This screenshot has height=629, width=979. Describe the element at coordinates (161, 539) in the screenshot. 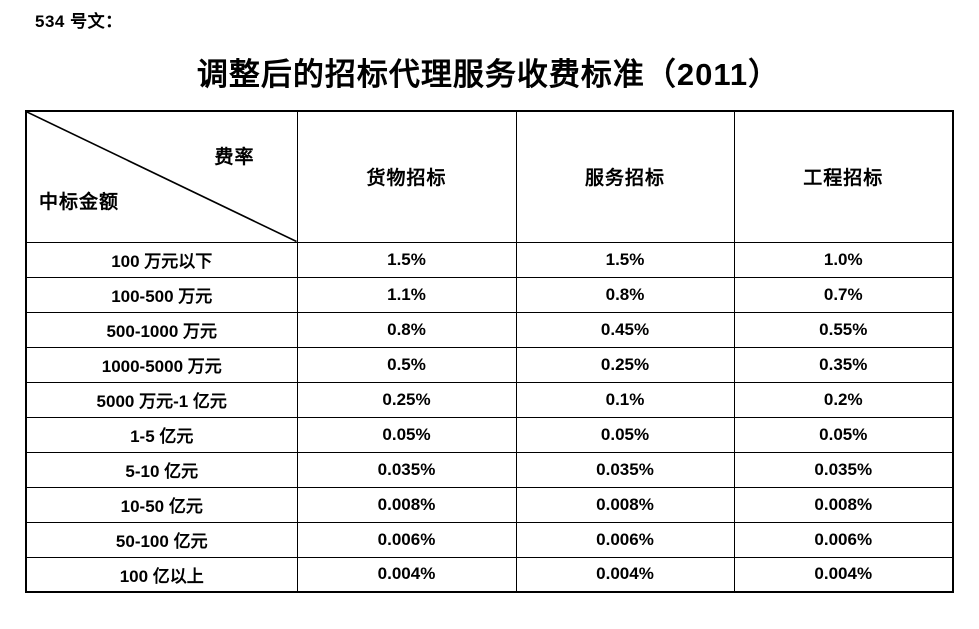

I see `amount-range-cell: 50-100 亿元` at that location.